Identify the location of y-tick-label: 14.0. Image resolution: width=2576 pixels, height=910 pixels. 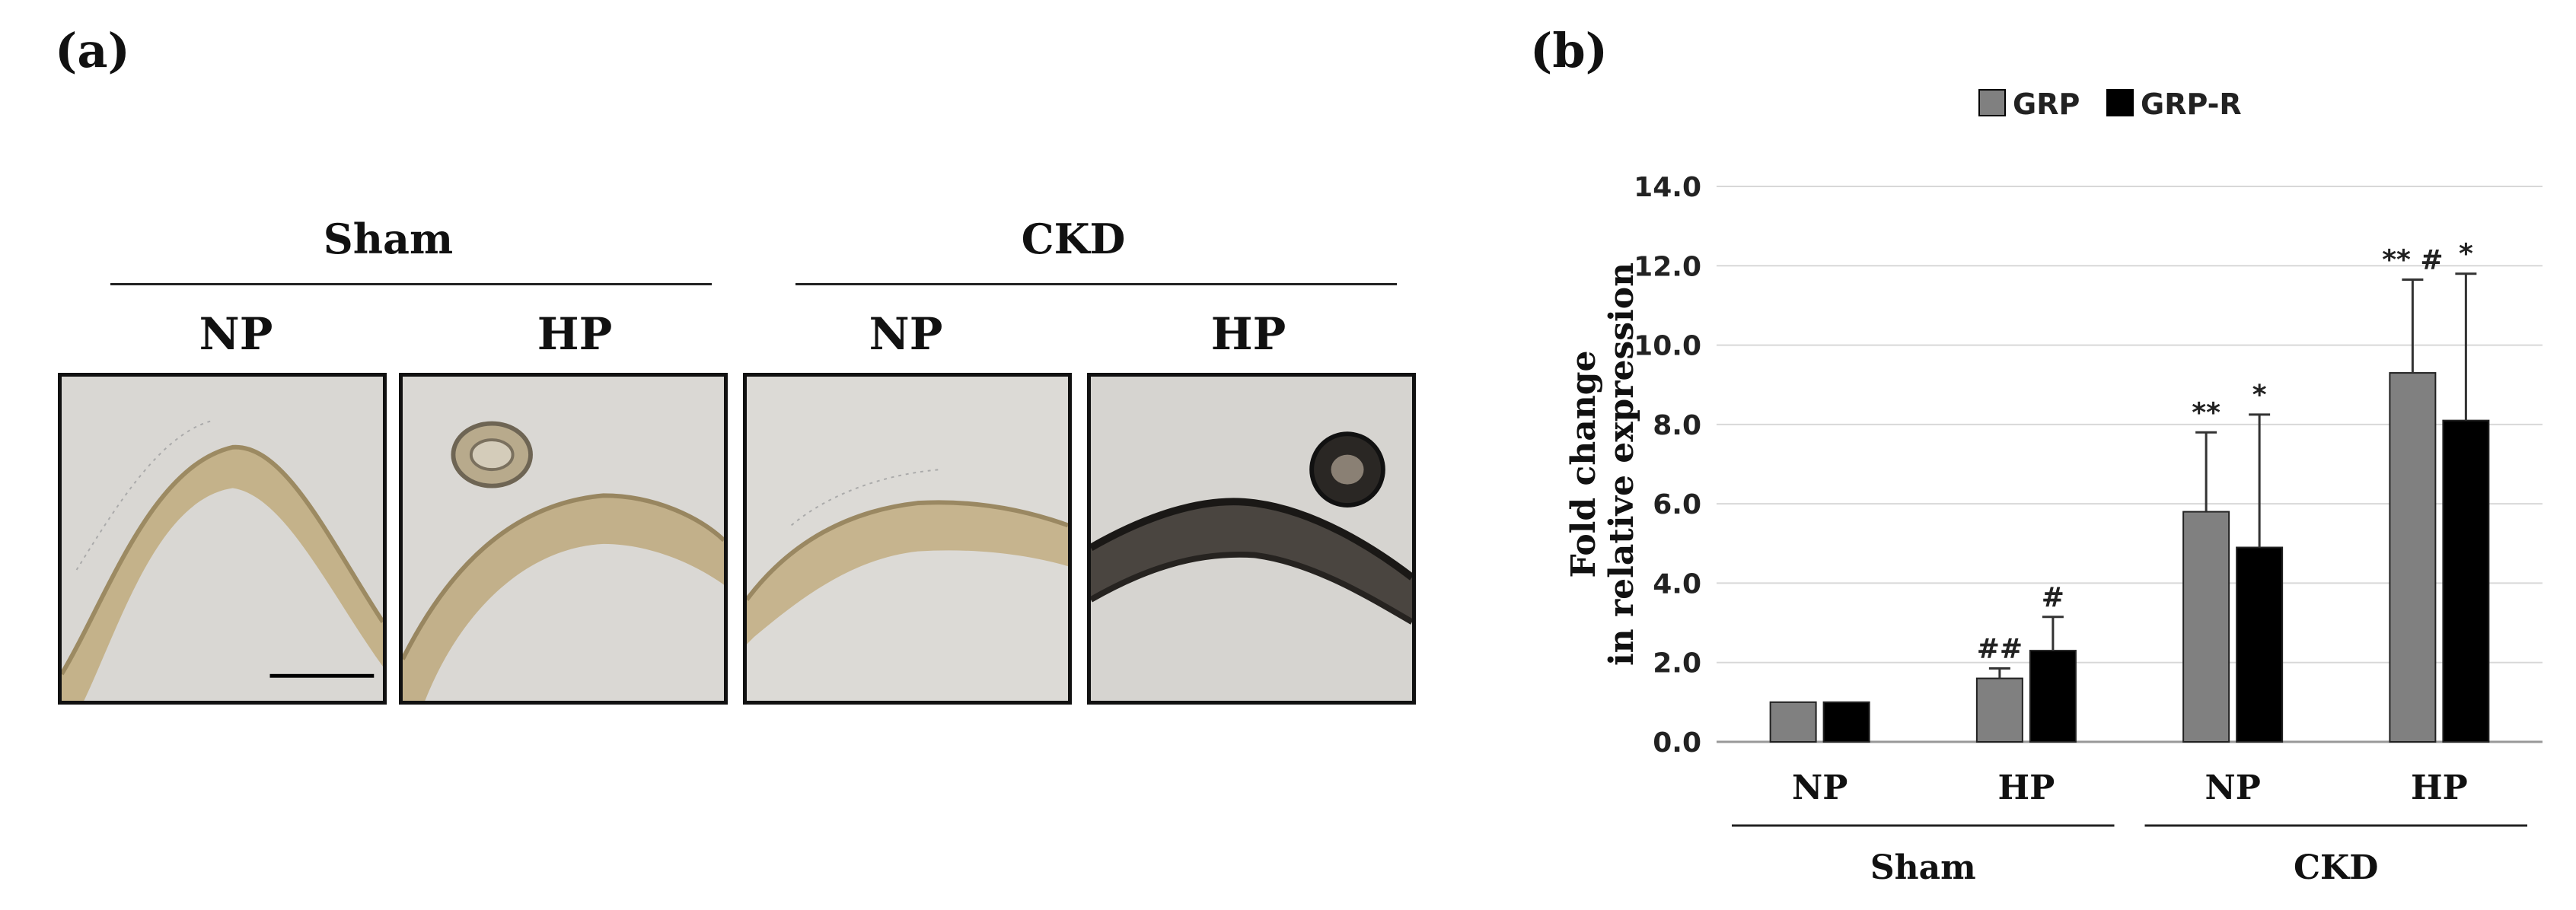
(1667, 187).